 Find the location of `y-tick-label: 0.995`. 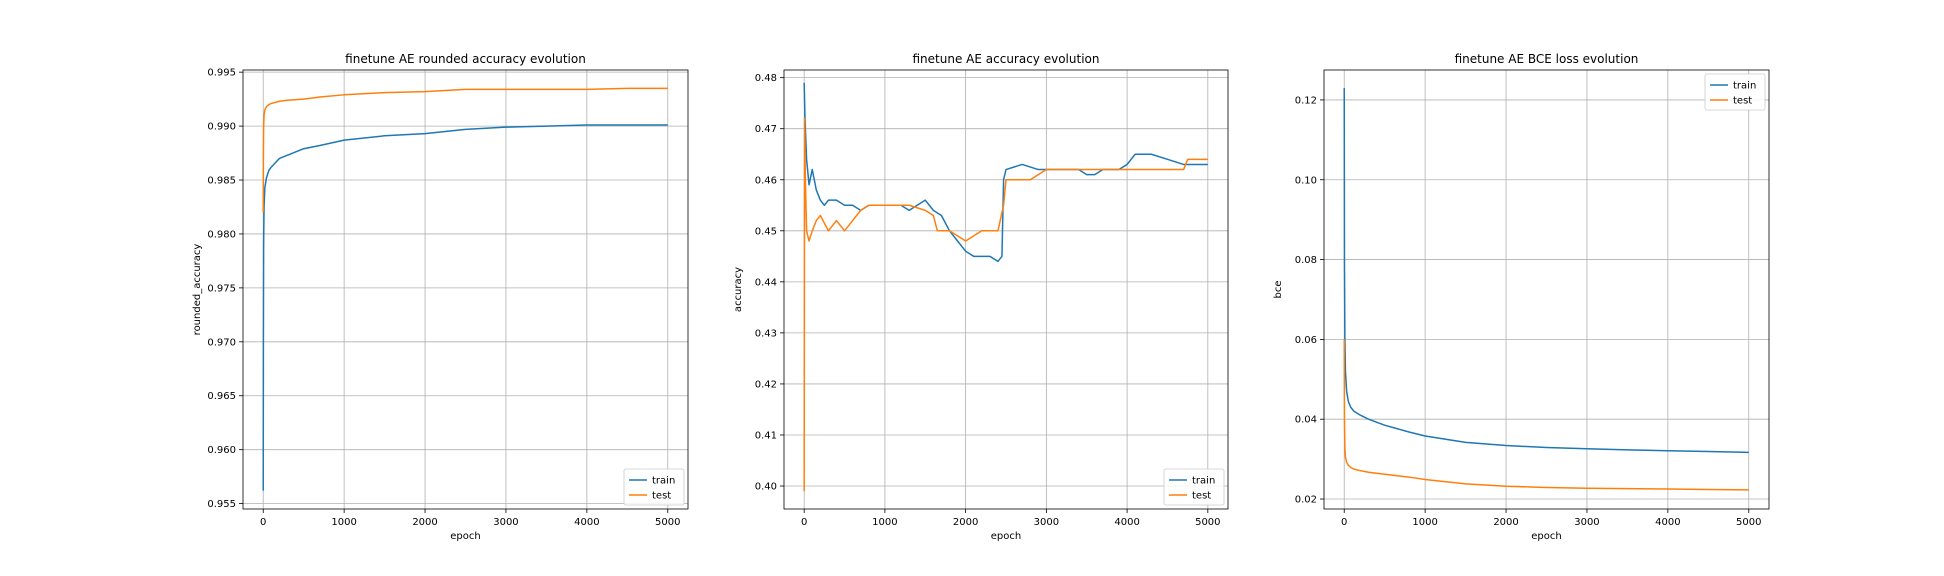

y-tick-label: 0.995 is located at coordinates (221, 73).